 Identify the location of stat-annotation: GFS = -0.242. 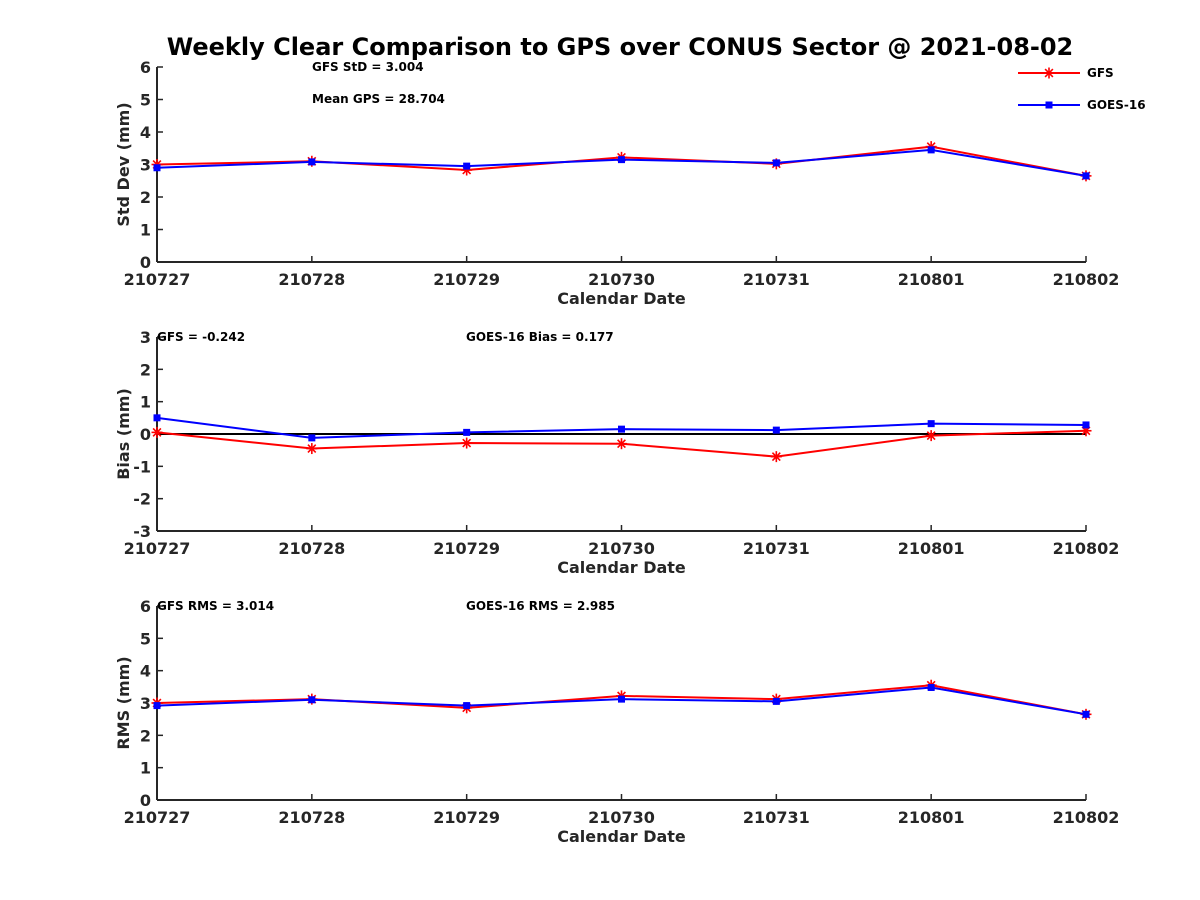
(201, 337).